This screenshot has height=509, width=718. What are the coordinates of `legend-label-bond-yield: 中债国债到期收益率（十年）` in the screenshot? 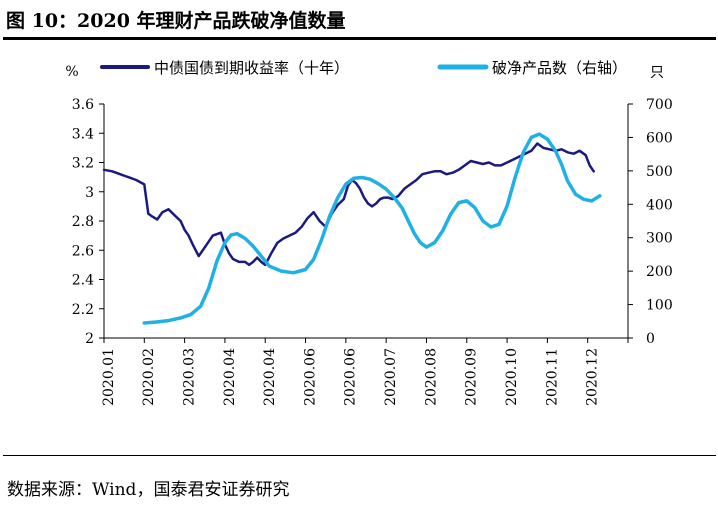 It's located at (251, 68).